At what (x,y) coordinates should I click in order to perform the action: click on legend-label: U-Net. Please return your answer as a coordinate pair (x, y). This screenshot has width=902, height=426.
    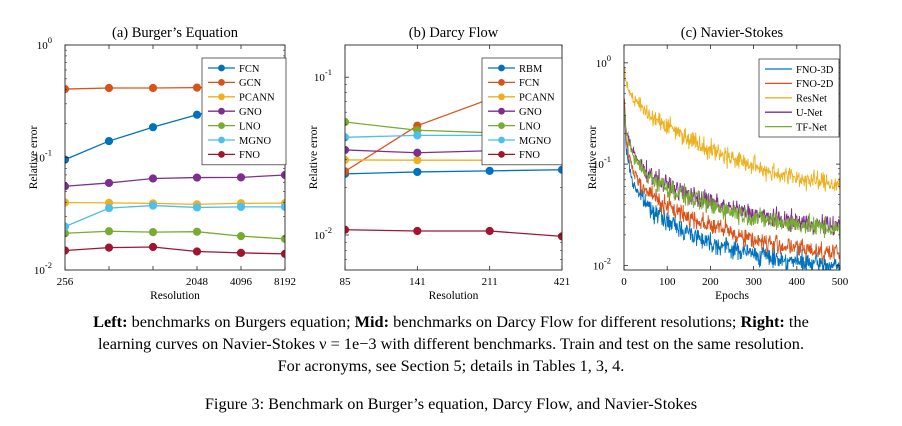
    Looking at the image, I should click on (809, 113).